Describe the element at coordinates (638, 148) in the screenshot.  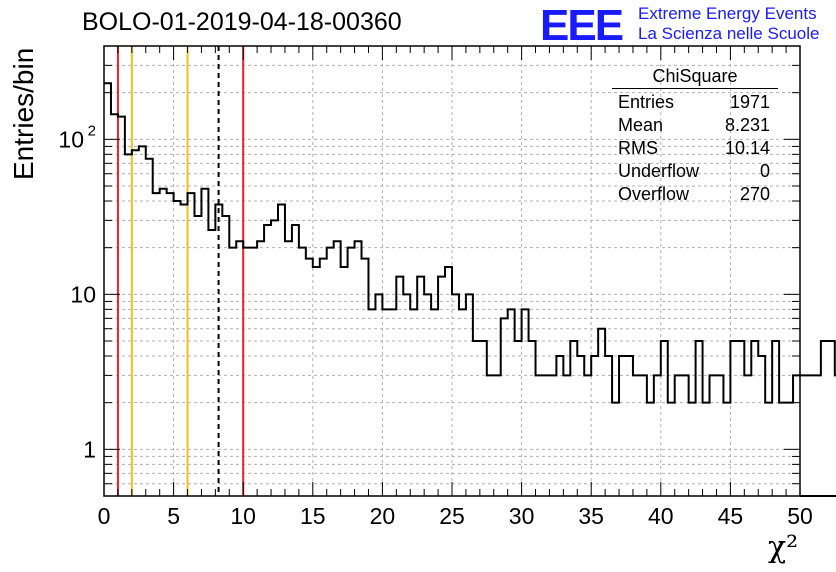
I see `stats-label: RMS` at that location.